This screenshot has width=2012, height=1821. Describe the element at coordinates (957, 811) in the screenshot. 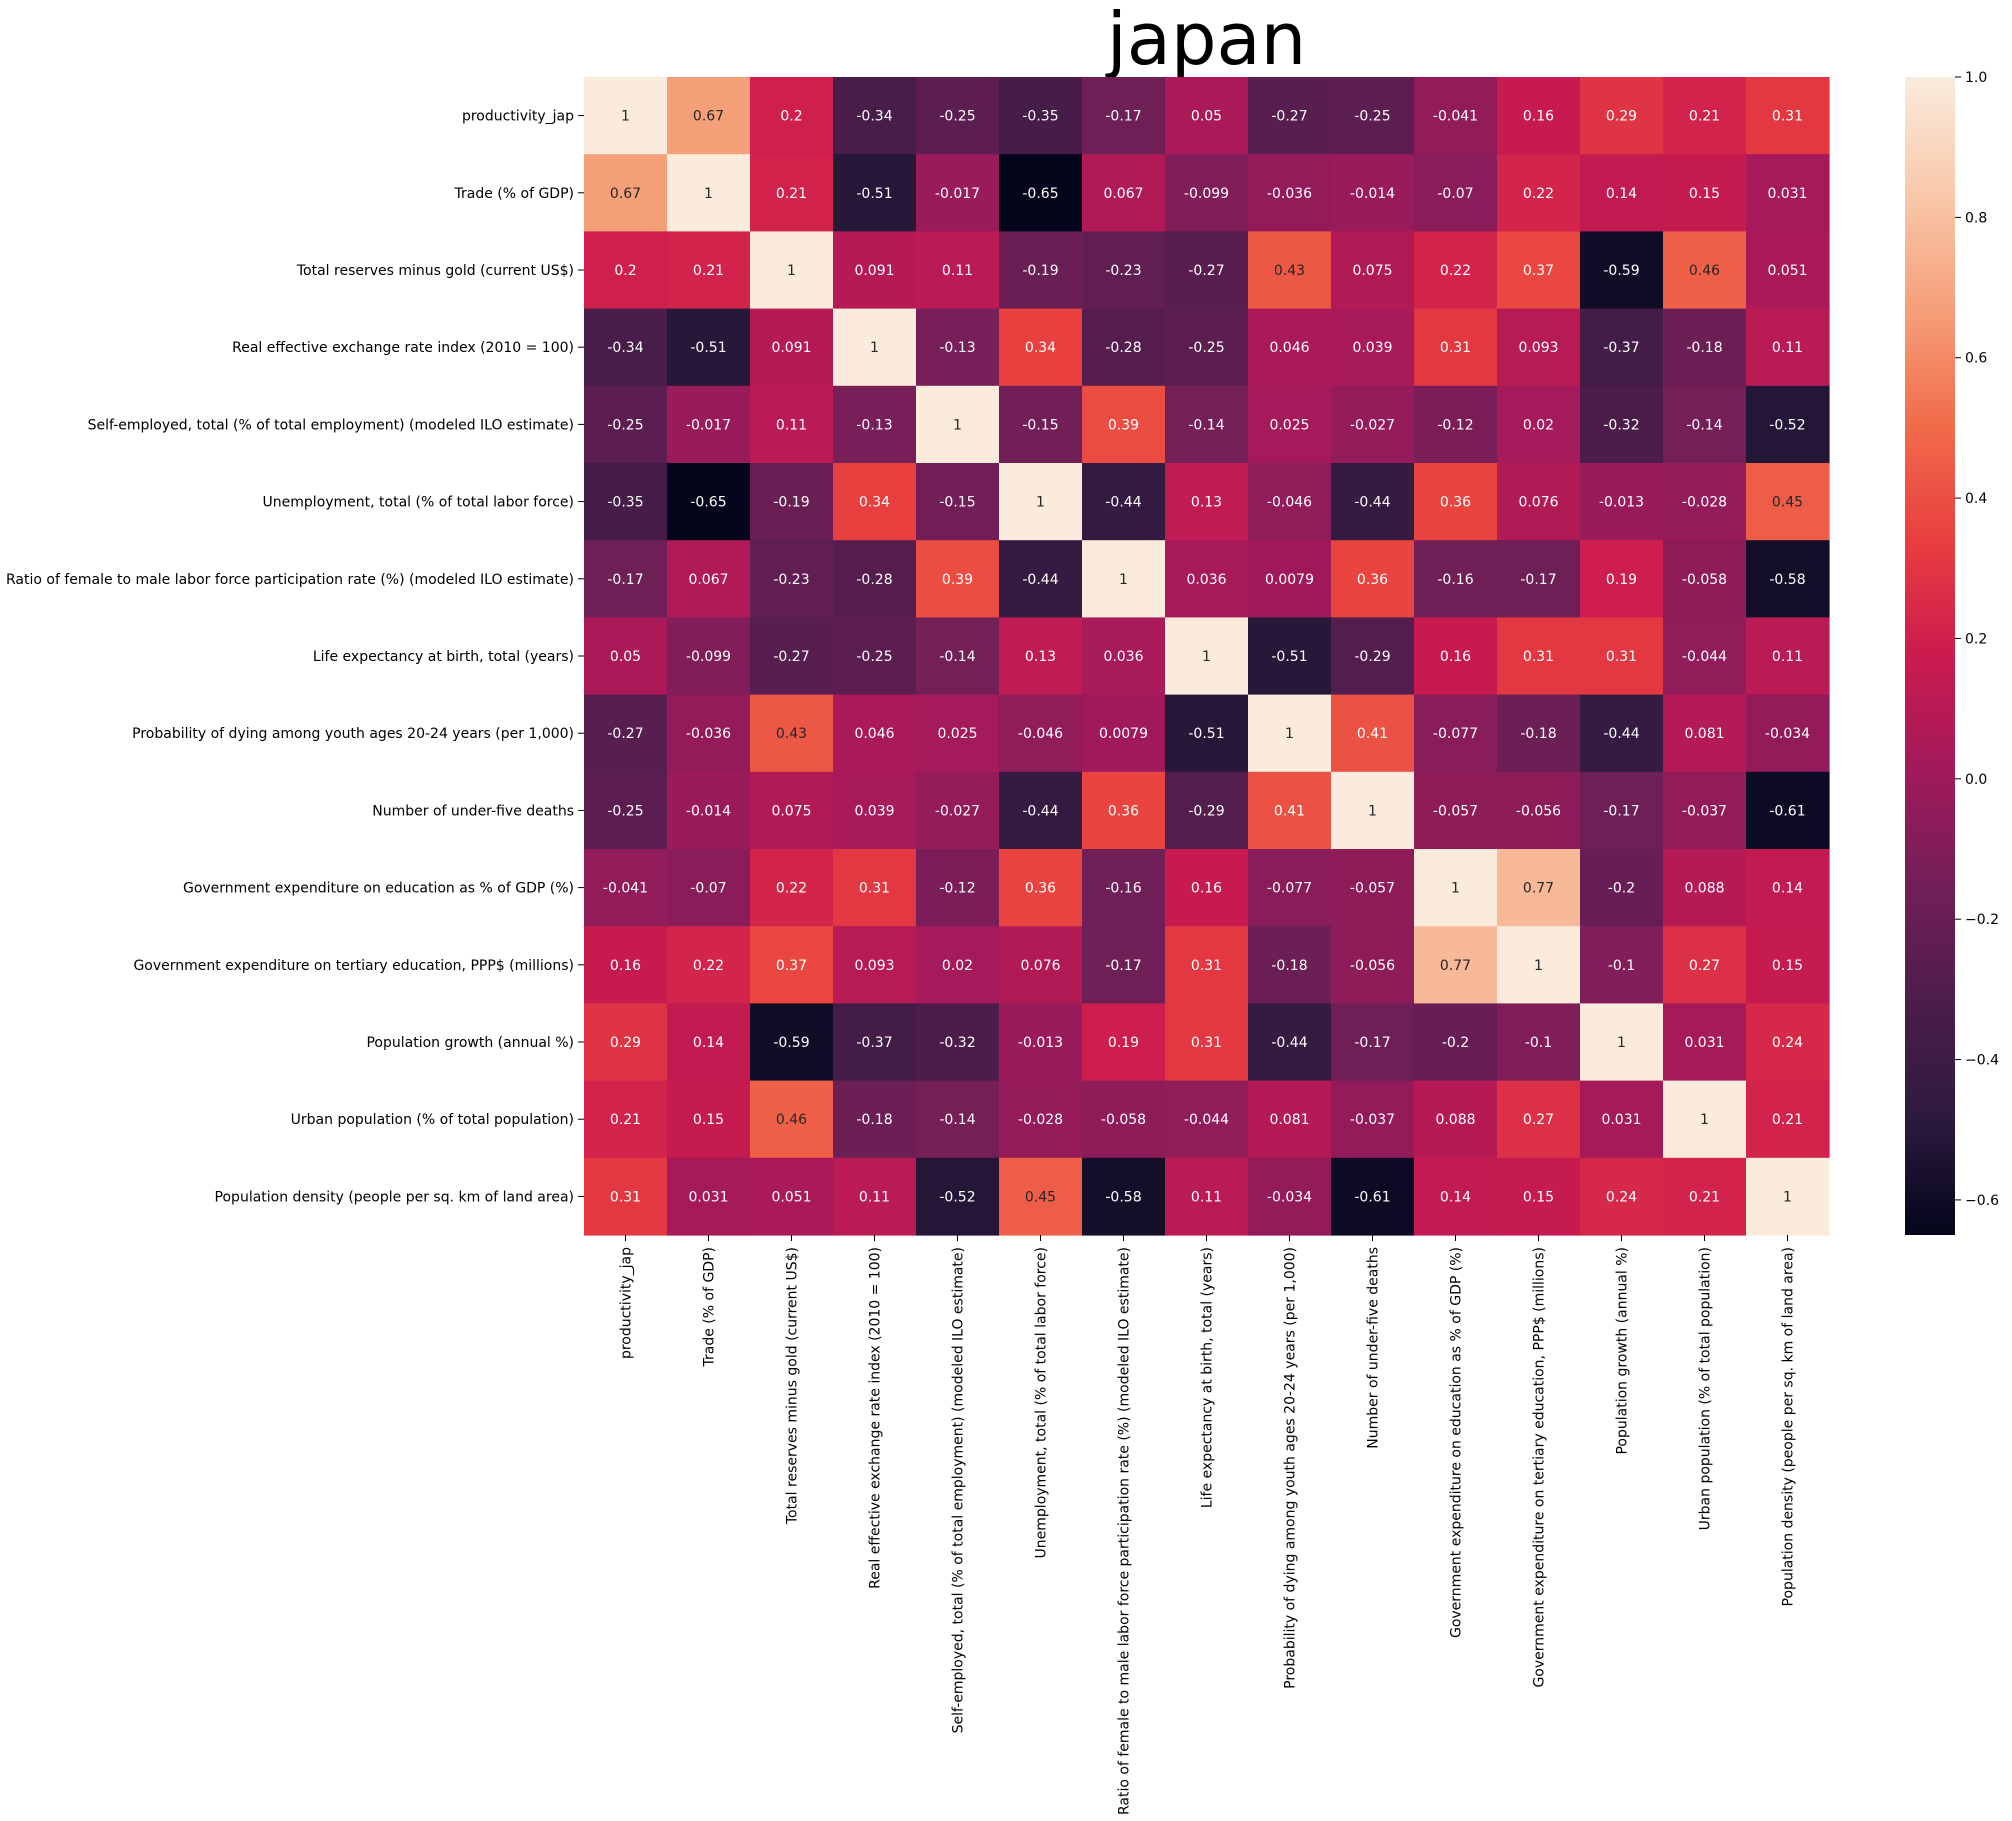

I see `cell-value-label: -0.027` at that location.